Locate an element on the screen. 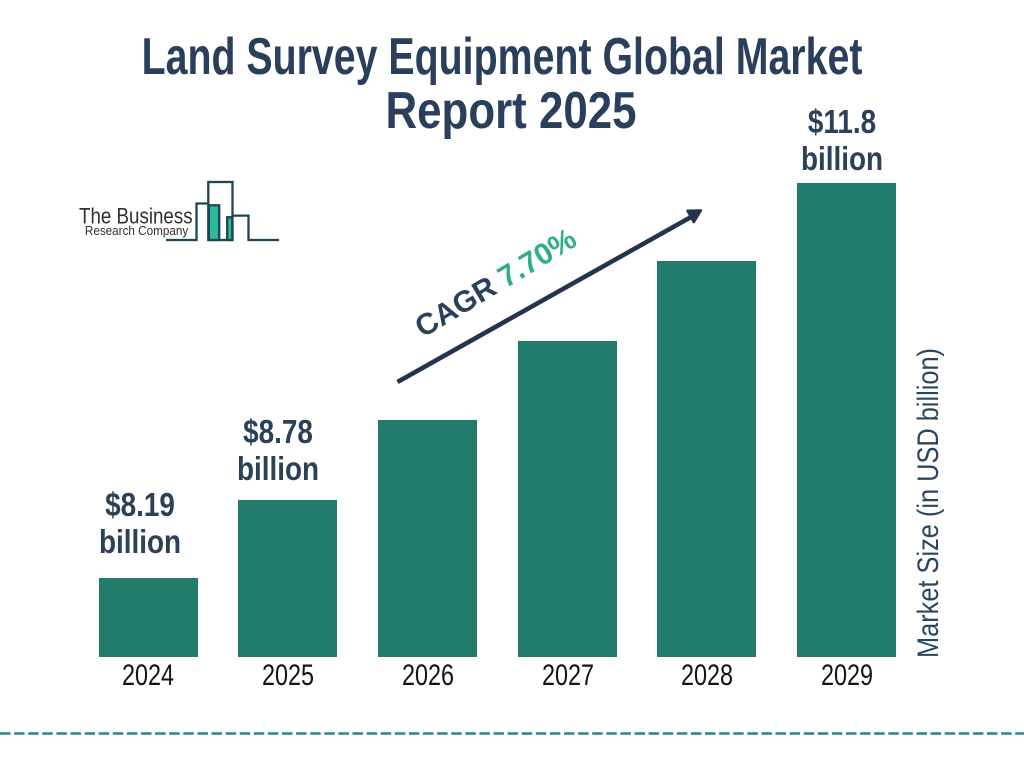  svg-text: Research Company is located at coordinates (137, 230).